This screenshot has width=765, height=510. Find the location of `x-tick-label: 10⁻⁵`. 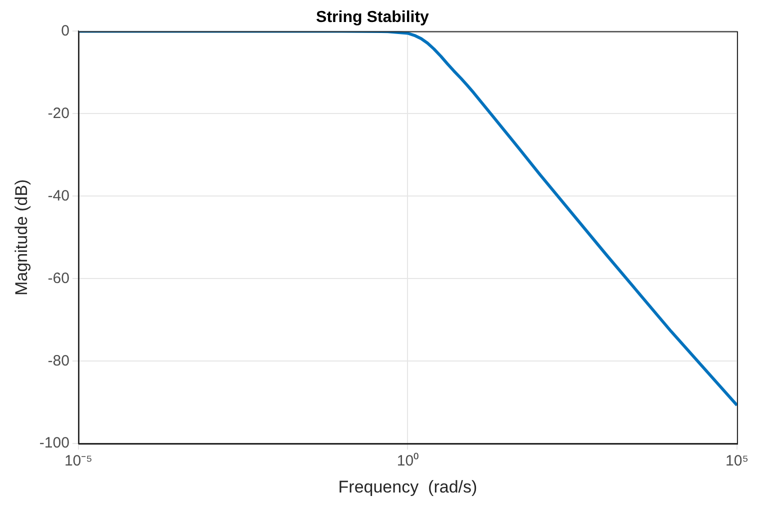

x-tick-label: 10⁻⁵ is located at coordinates (78, 461).